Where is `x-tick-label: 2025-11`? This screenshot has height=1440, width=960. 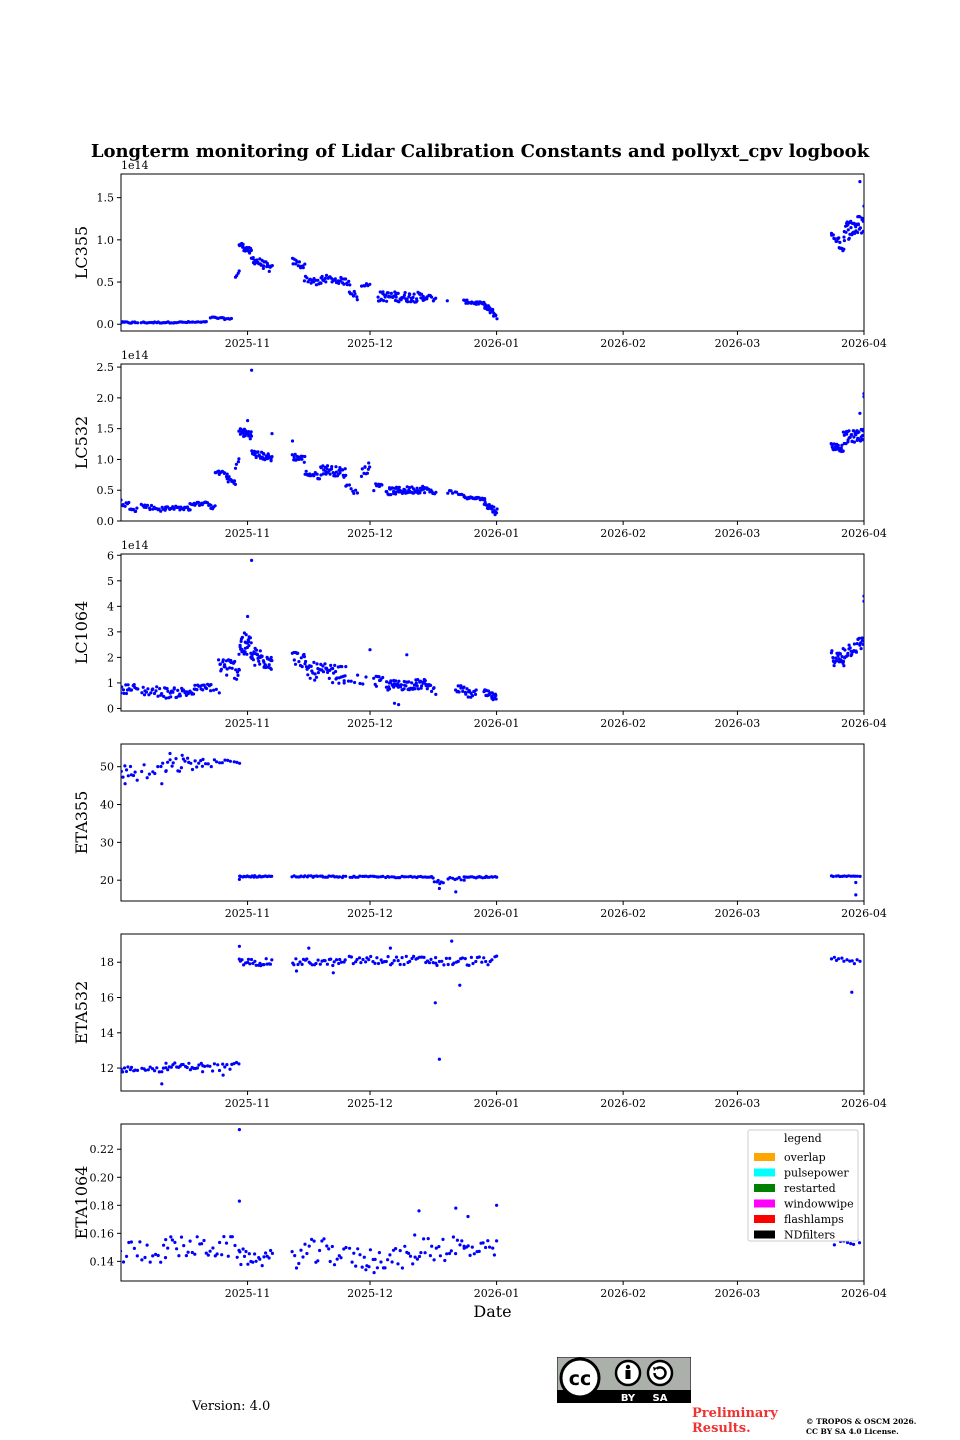 x-tick-label: 2025-11 is located at coordinates (248, 723).